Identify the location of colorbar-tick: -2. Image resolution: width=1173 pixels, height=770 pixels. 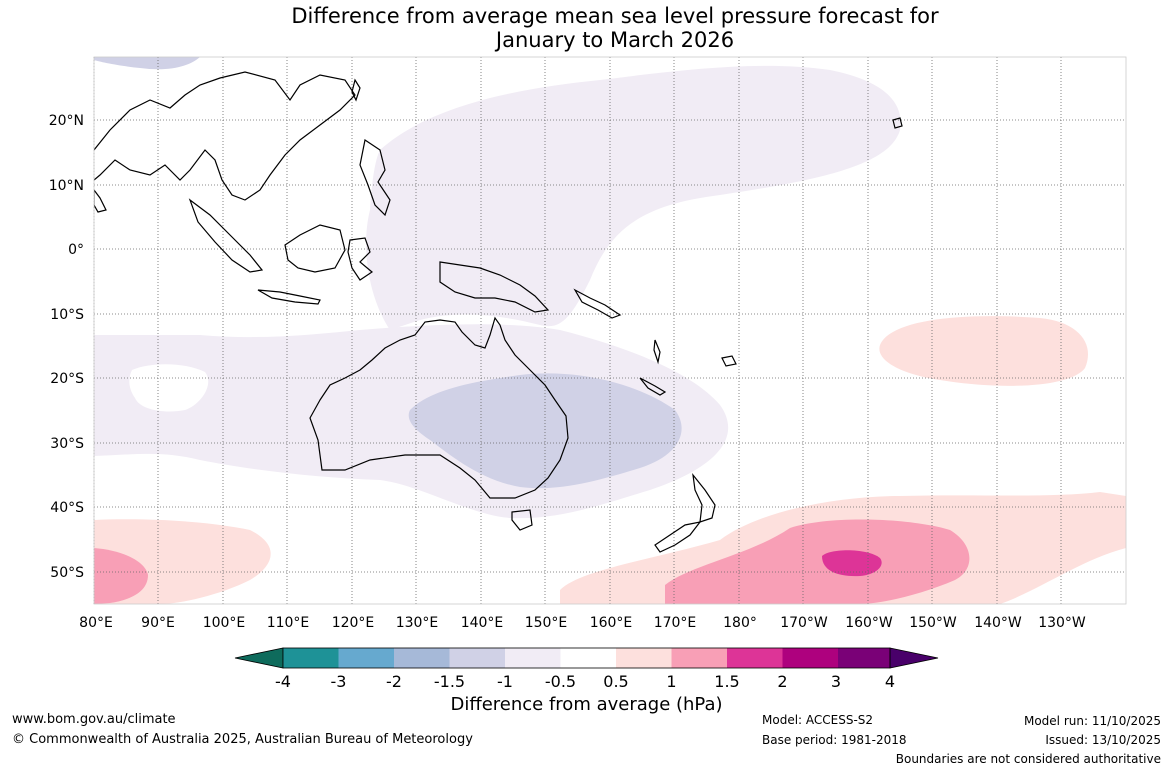
(394, 681).